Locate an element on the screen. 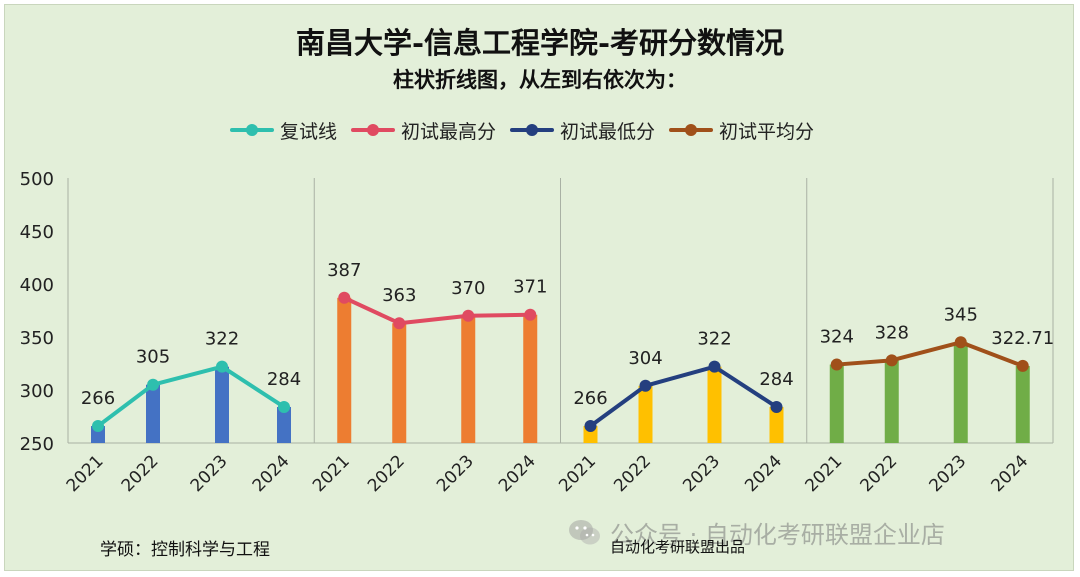  chart-legend: 复试线 初试最高分 初试最低分 初试平均分 is located at coordinates (522, 130).